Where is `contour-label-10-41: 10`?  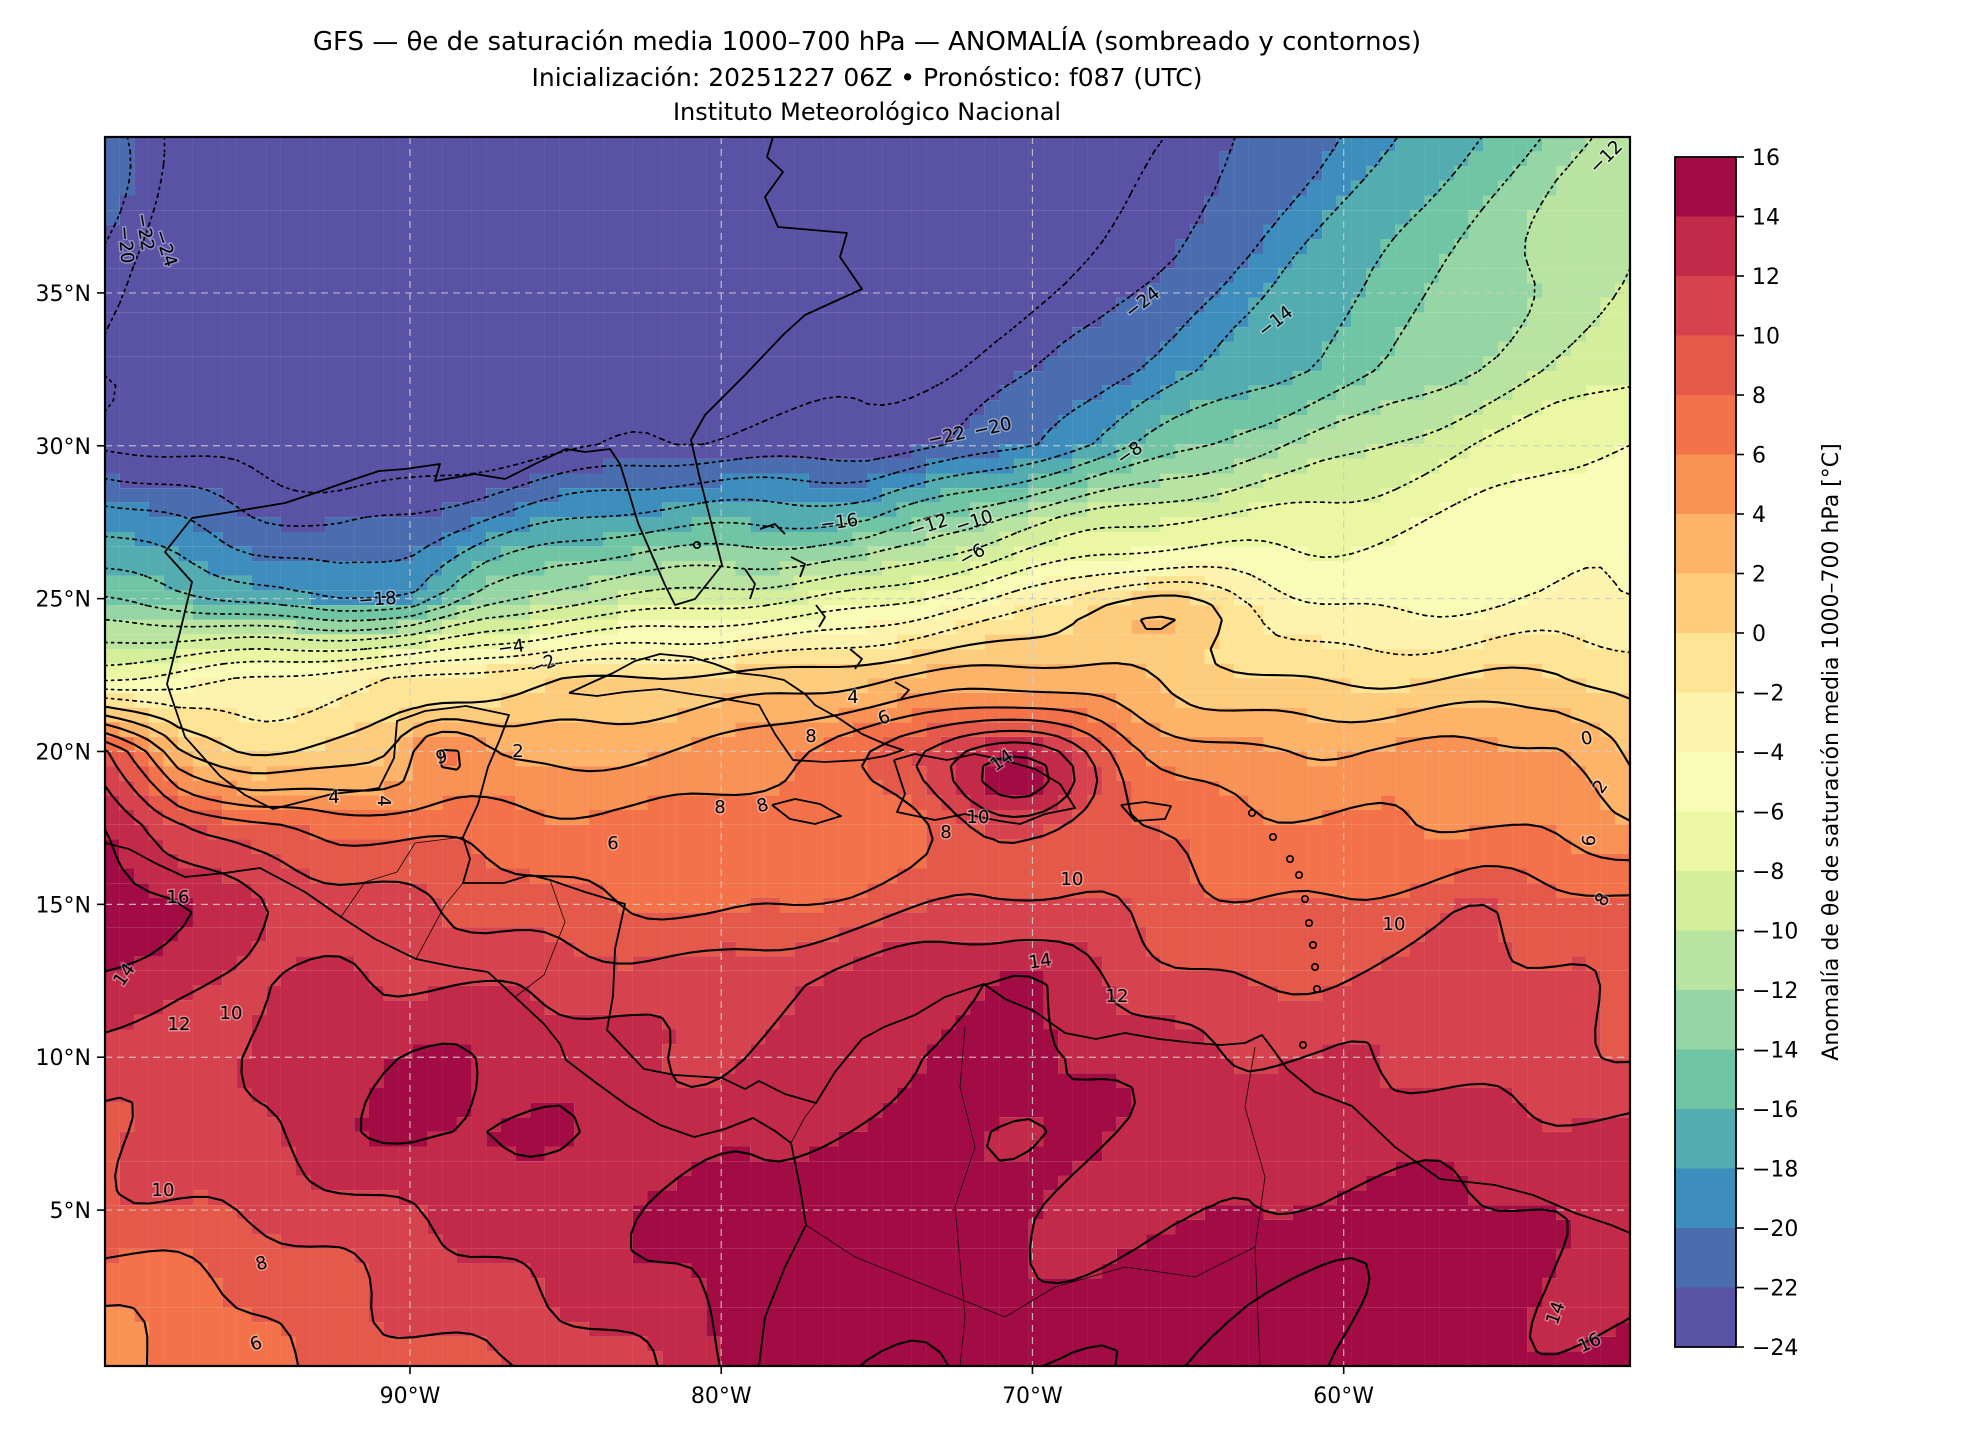 contour-label-10-41: 10 is located at coordinates (163, 1190).